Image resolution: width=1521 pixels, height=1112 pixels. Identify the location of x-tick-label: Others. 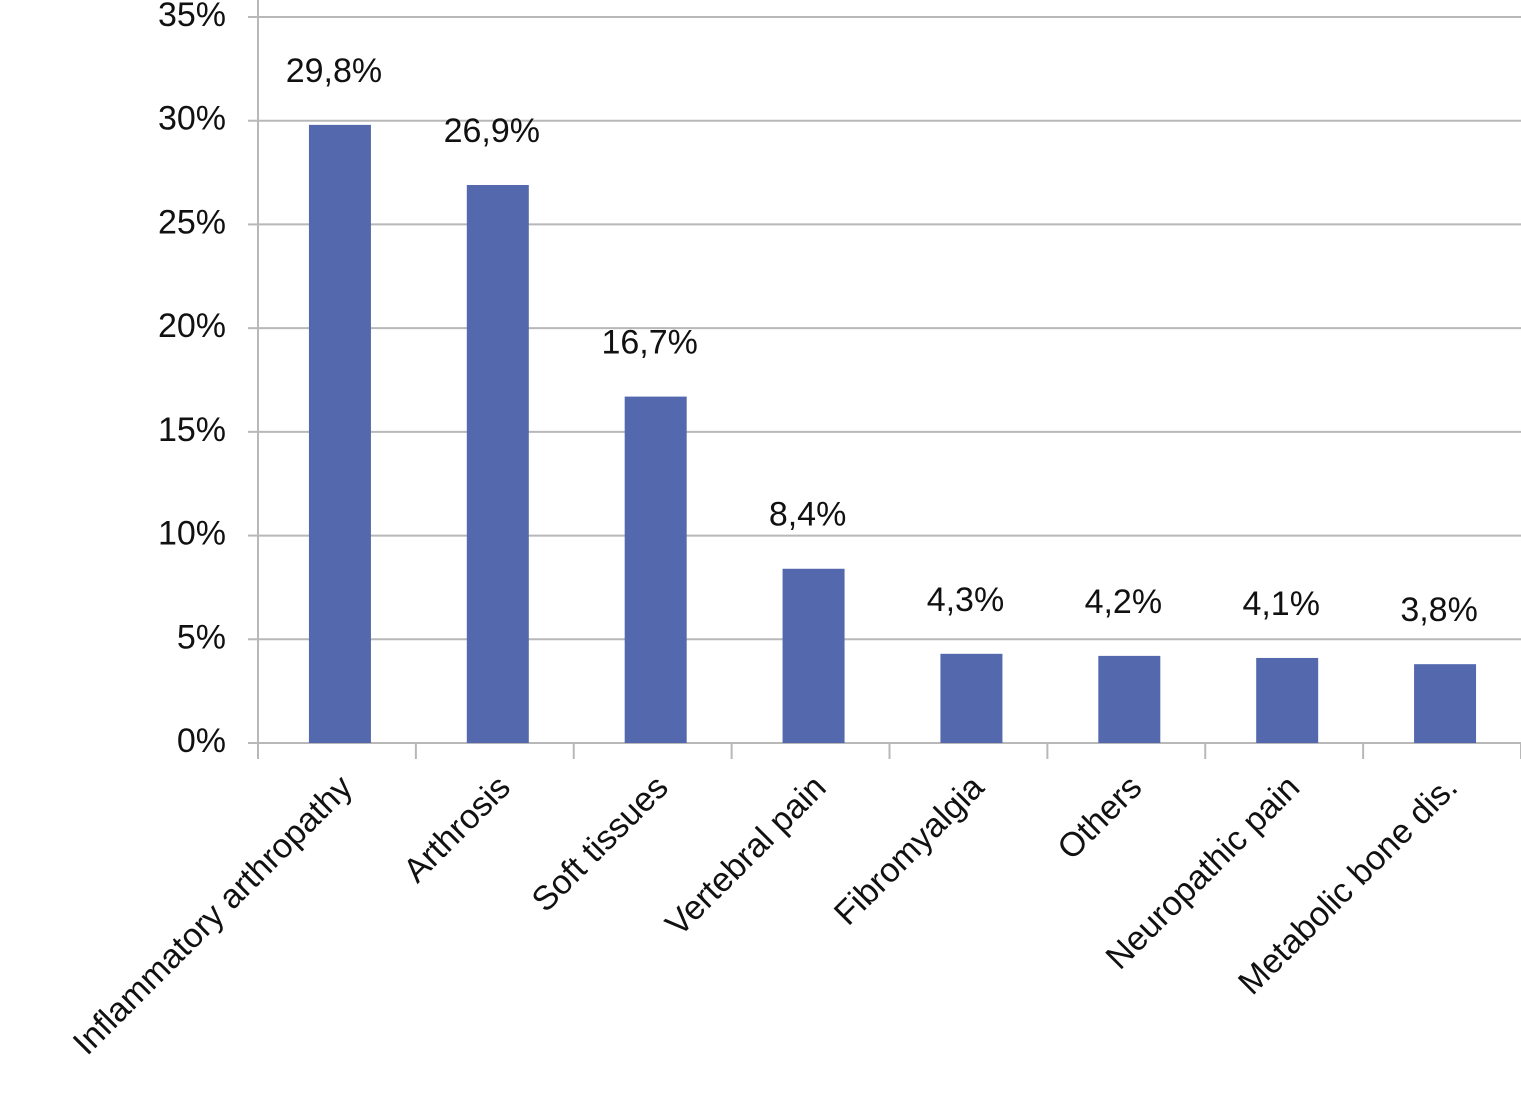
(1099, 817).